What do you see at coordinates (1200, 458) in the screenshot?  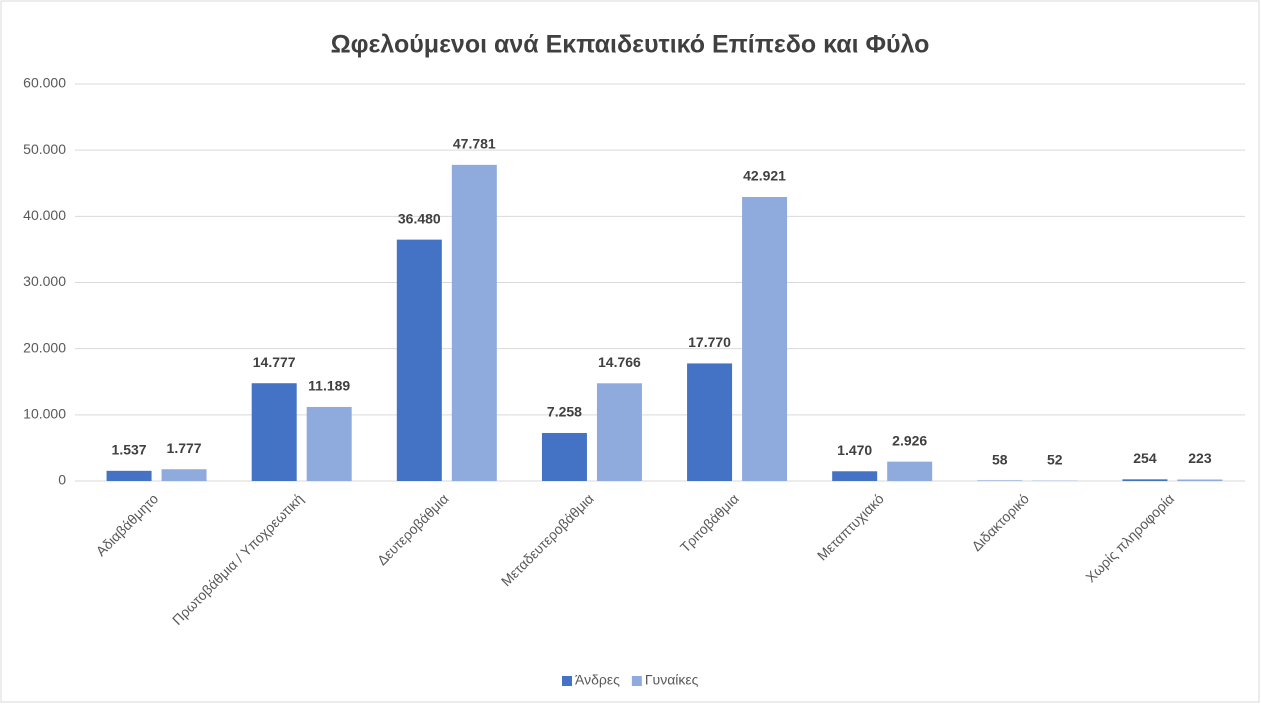 I see `data-label: 223` at bounding box center [1200, 458].